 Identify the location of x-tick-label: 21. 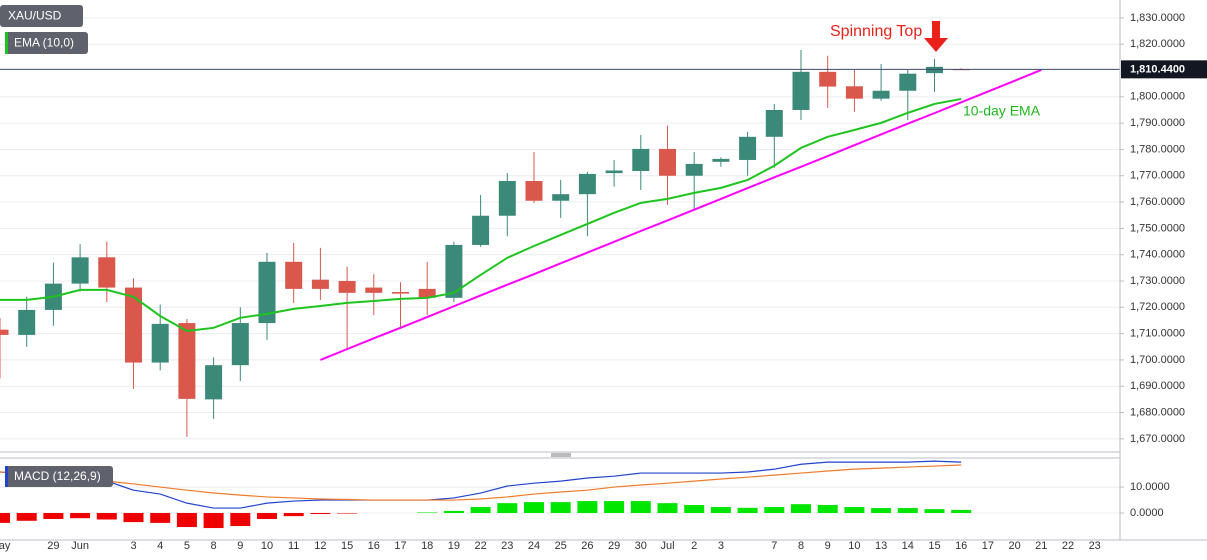
(1041, 546).